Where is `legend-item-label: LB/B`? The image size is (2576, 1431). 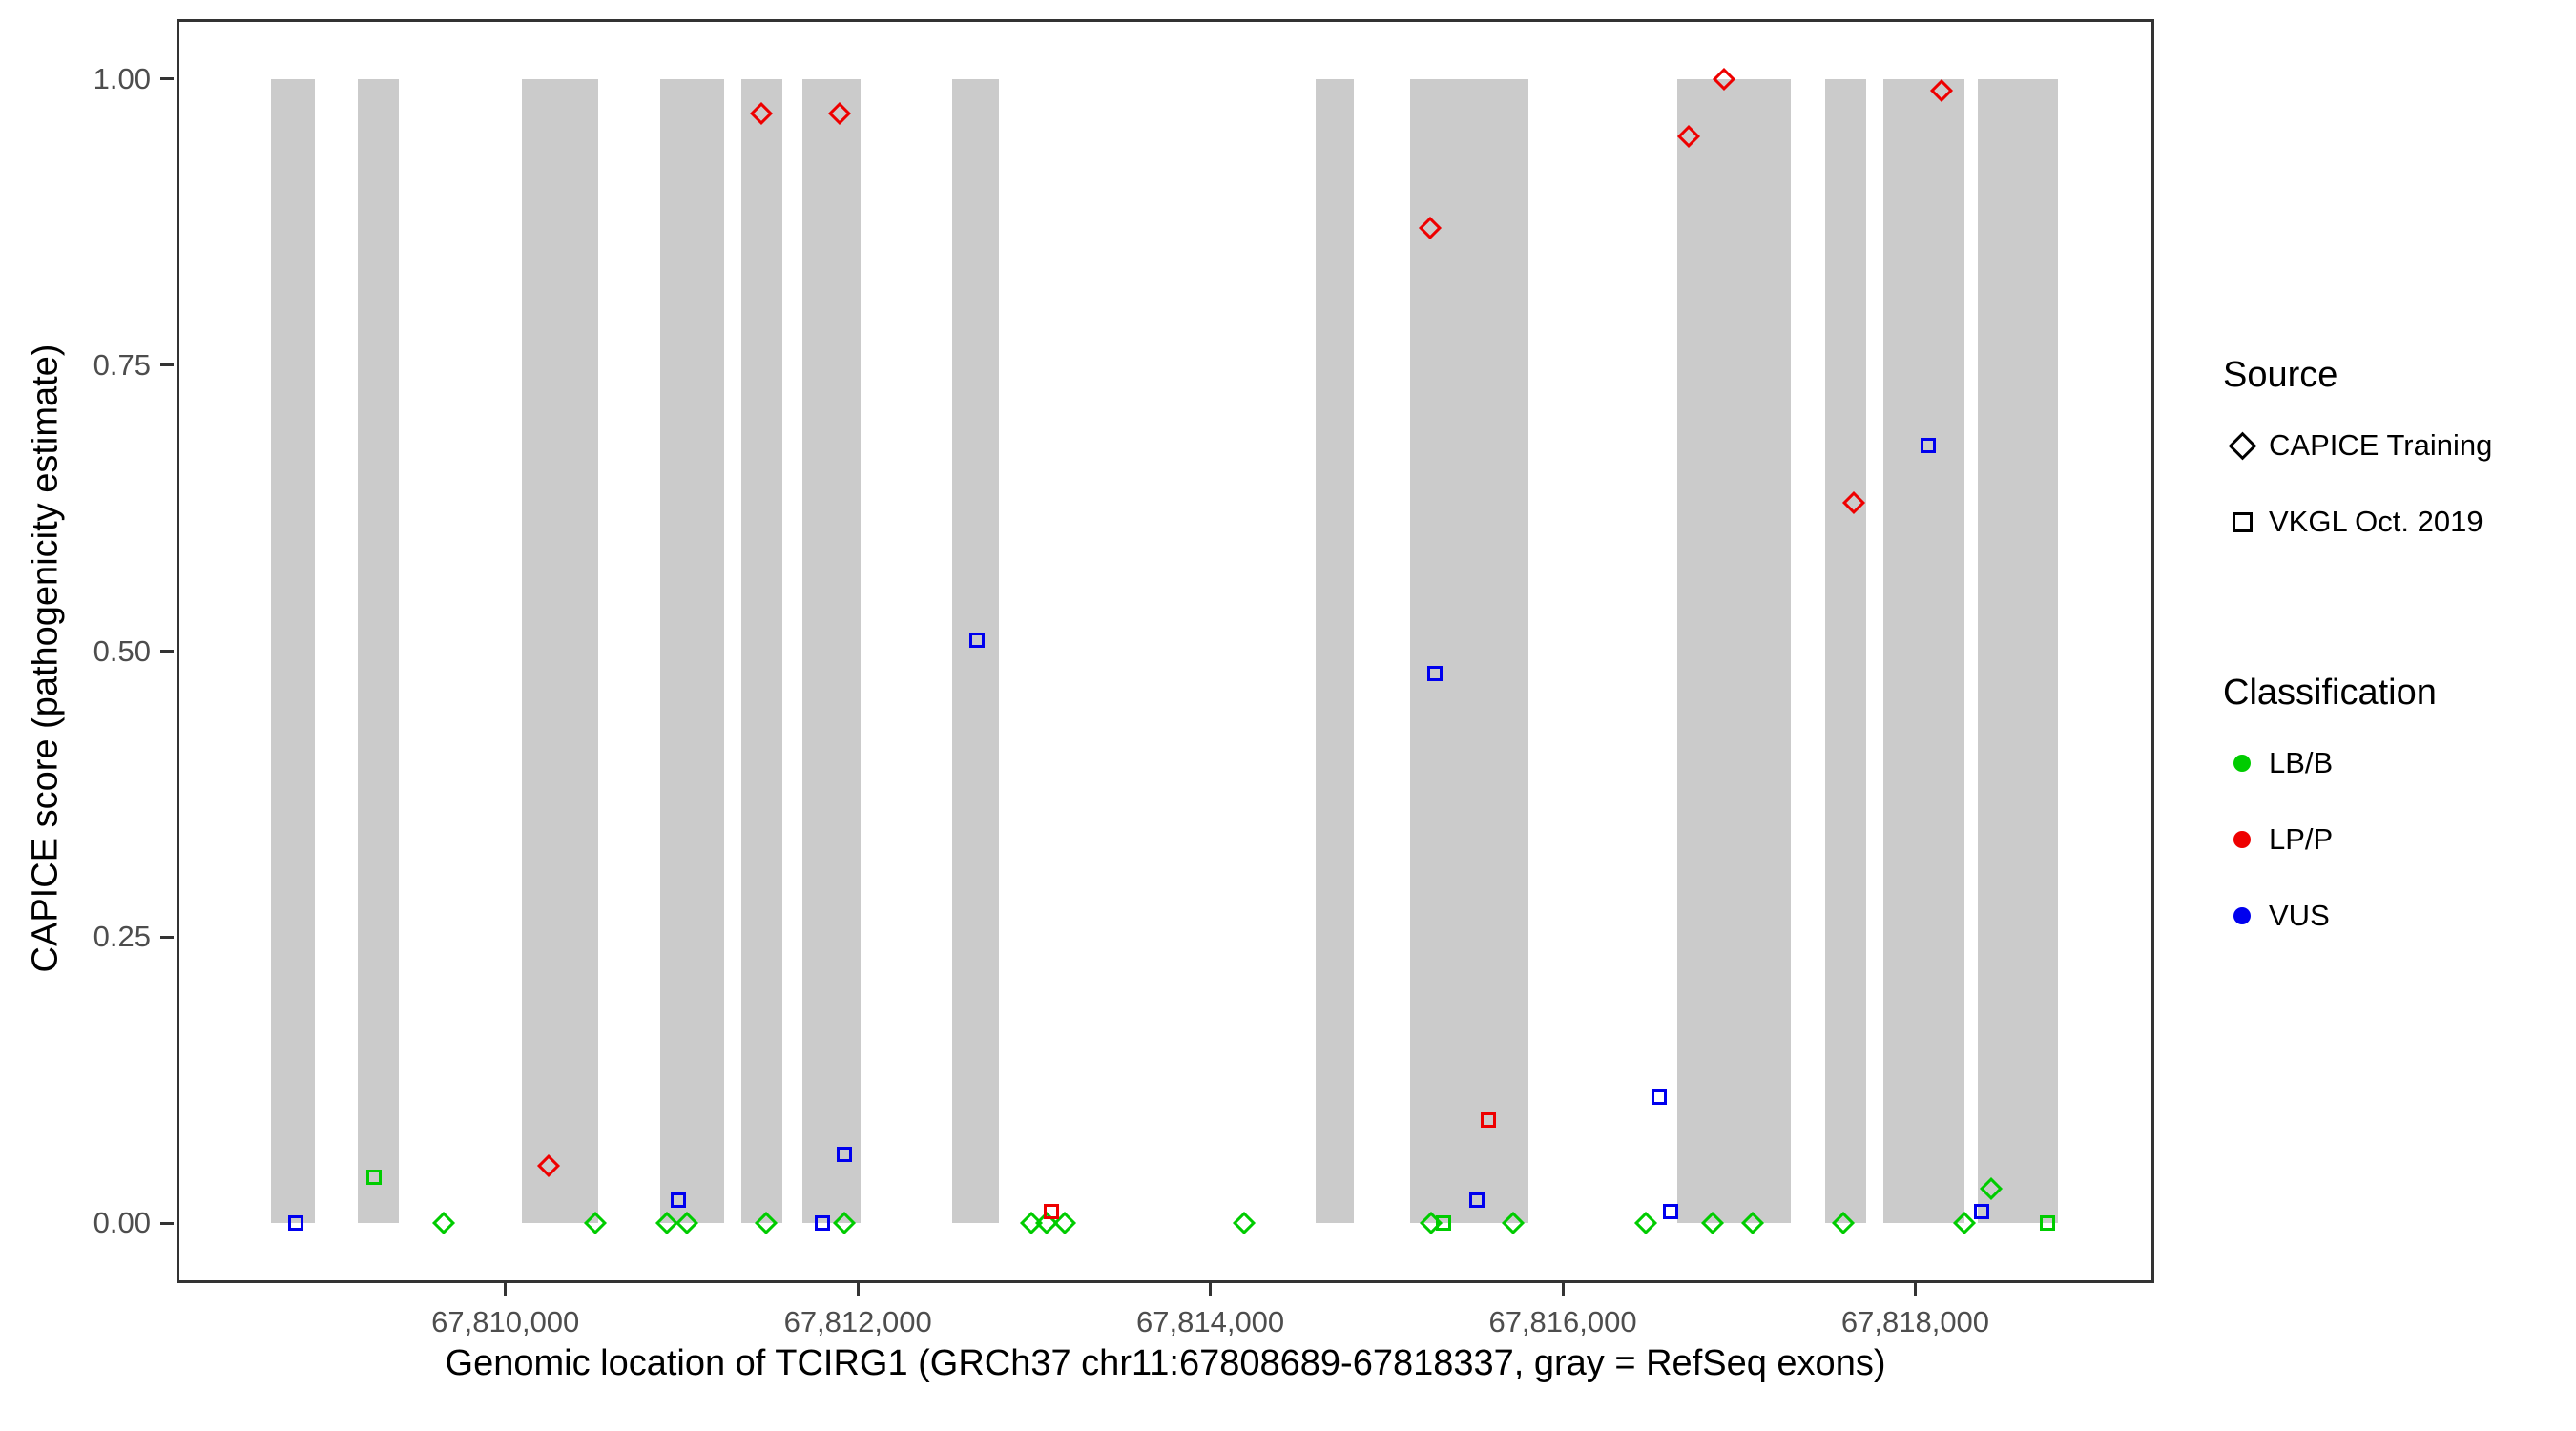 legend-item-label: LB/B is located at coordinates (2301, 762).